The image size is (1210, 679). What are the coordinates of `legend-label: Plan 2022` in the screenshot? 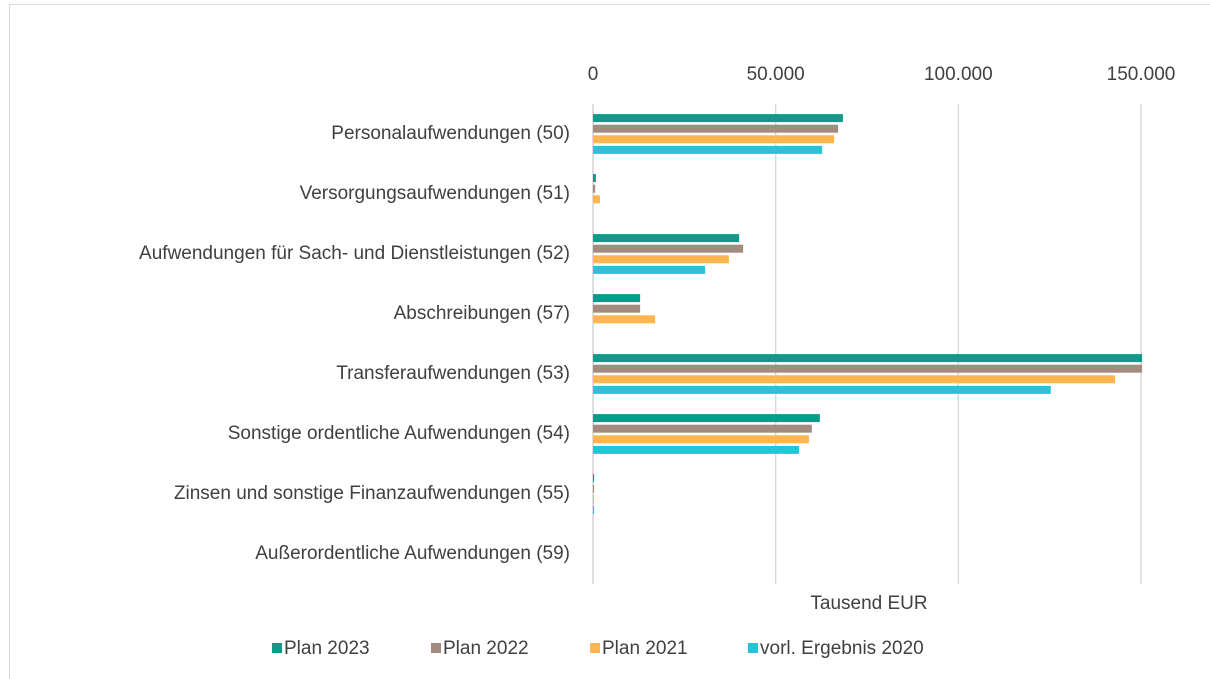 It's located at (486, 648).